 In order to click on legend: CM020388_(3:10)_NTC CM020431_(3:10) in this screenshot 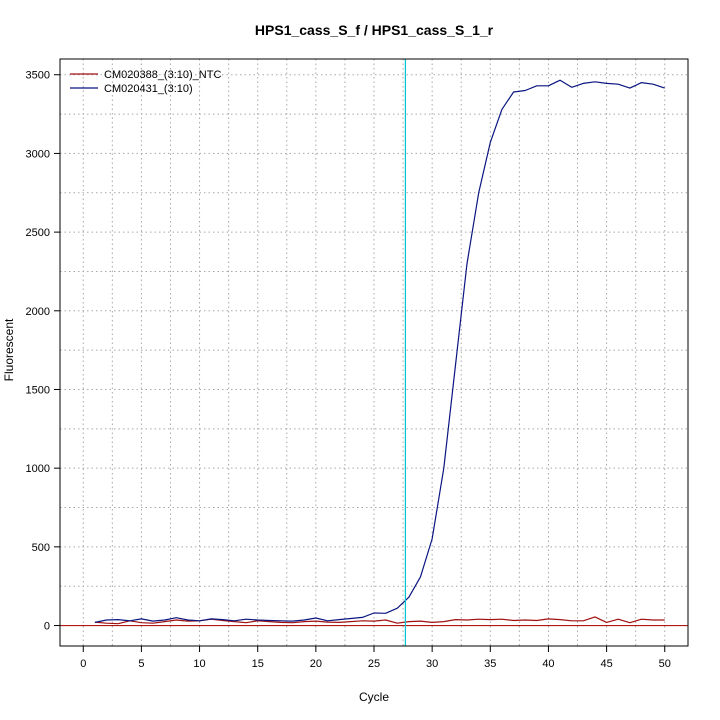, I will do `click(145, 82)`.